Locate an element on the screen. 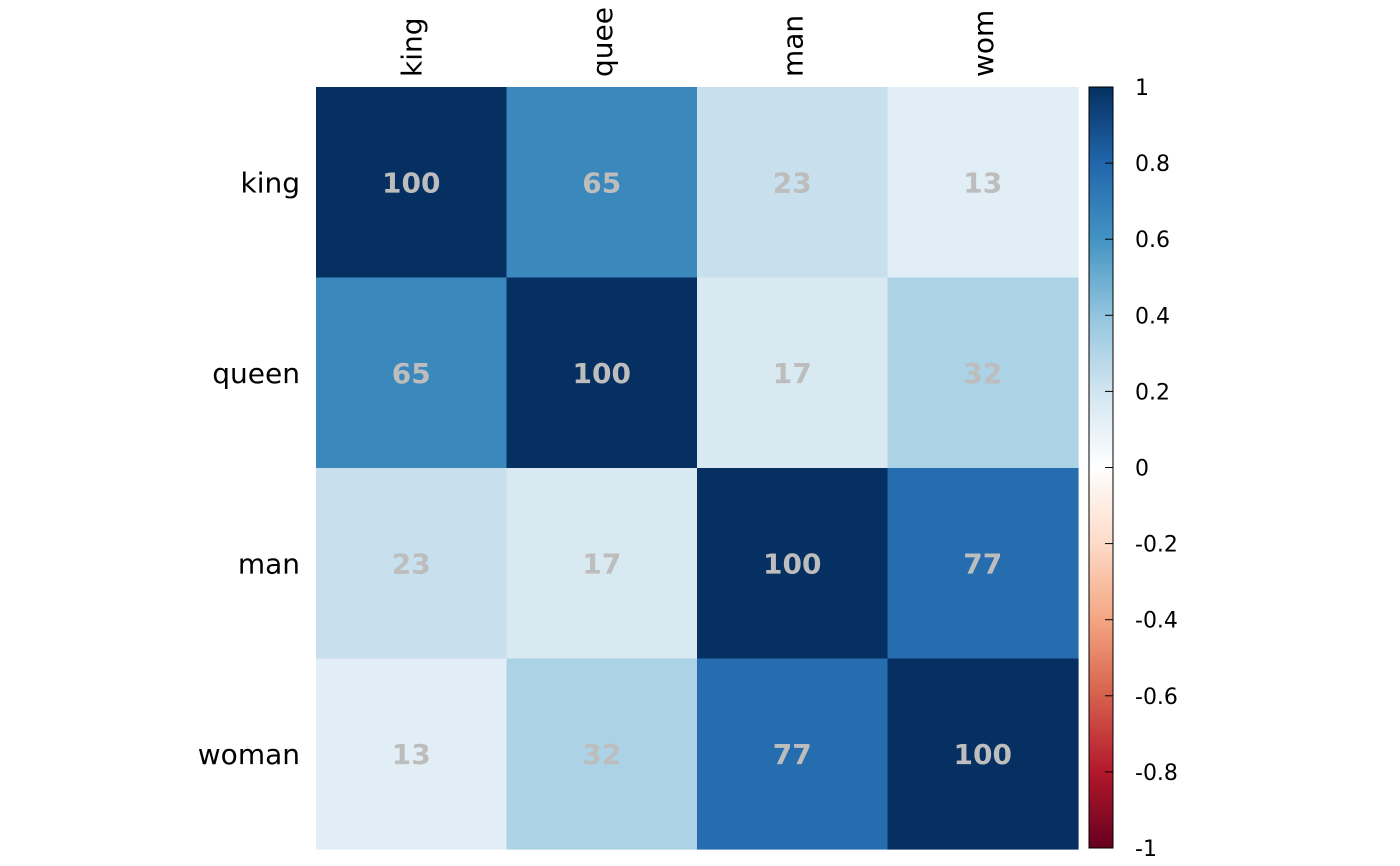 The width and height of the screenshot is (1400, 866). colorbar: 1 0.8 0.6 0.4 0.2 0 -0.2 -0.4 -0.6 -0.8 -1 is located at coordinates (1133, 469).